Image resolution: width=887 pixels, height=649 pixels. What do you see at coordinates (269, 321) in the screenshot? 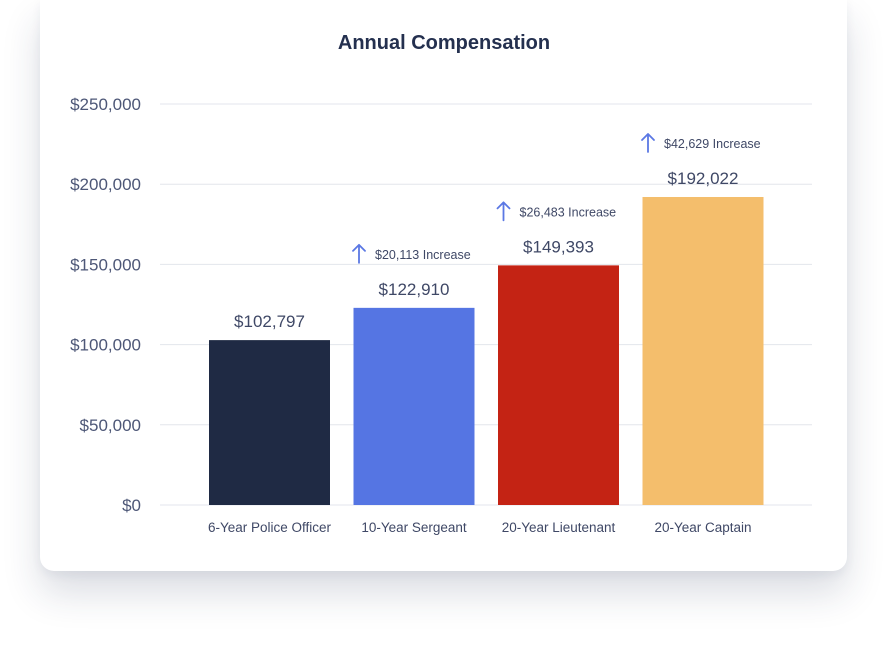
I see `bar-value-label: $102,797` at bounding box center [269, 321].